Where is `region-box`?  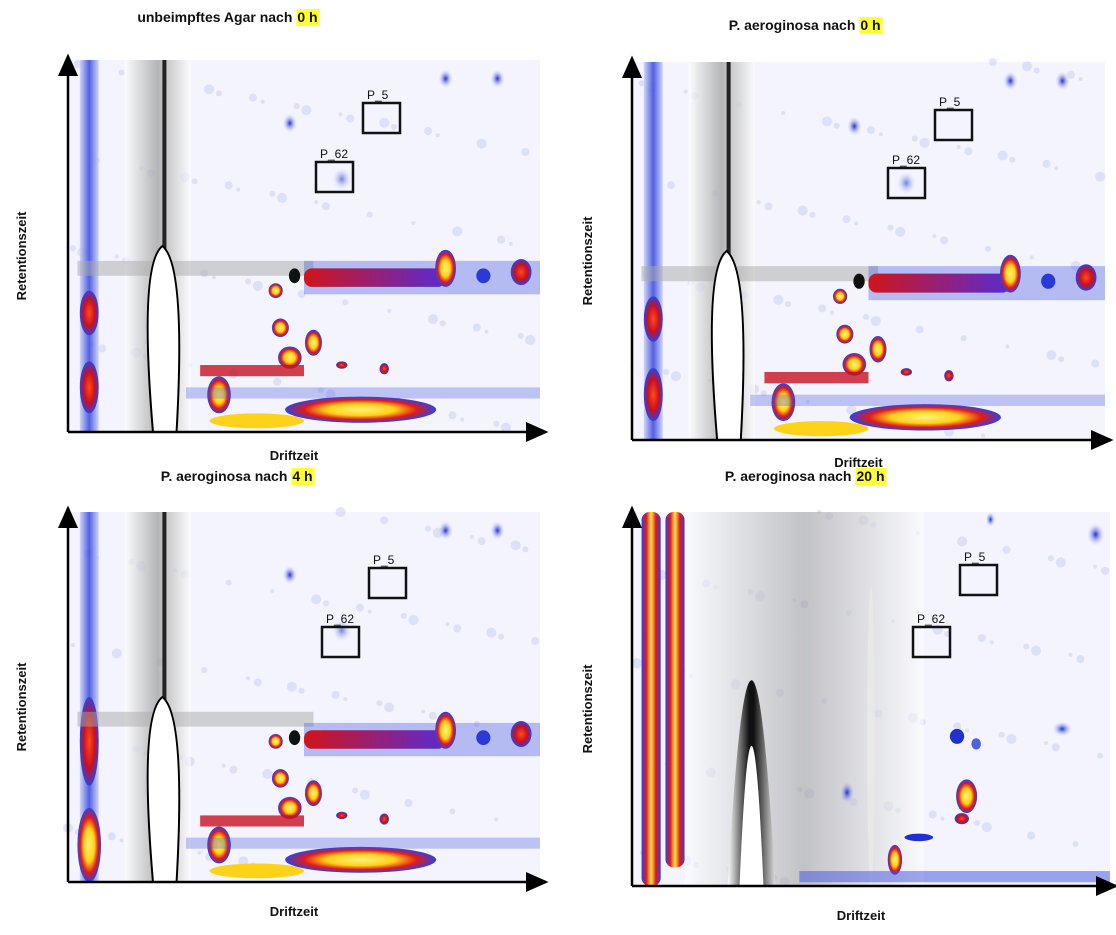 region-box is located at coordinates (381, 118).